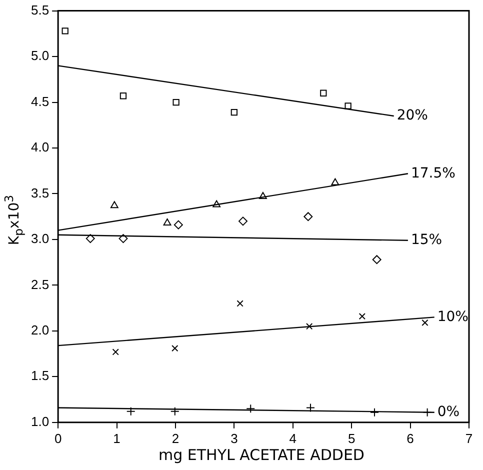  I want to click on x-tick-label: 7, so click(469, 438).